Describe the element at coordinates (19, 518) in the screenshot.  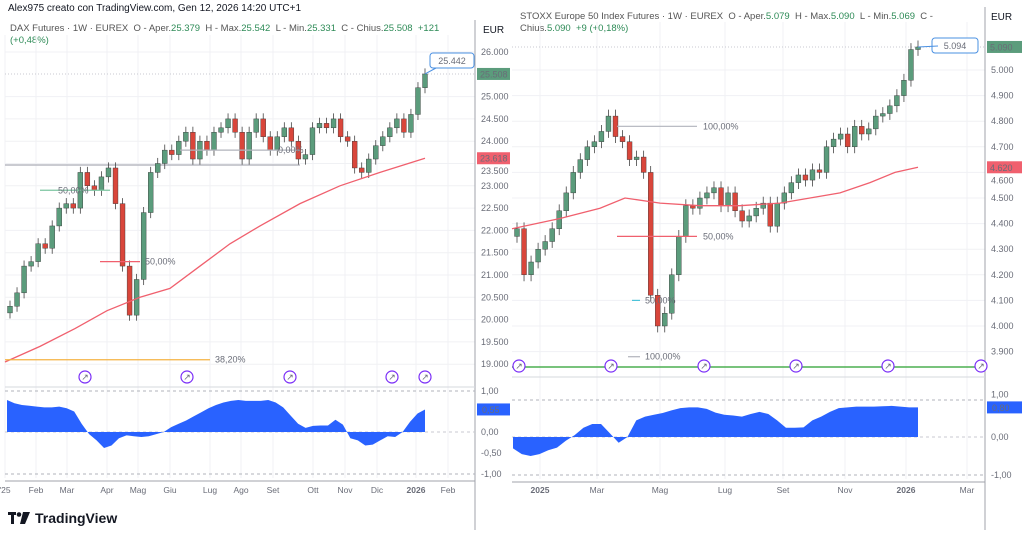
I see `tradingview-logo-icon` at that location.